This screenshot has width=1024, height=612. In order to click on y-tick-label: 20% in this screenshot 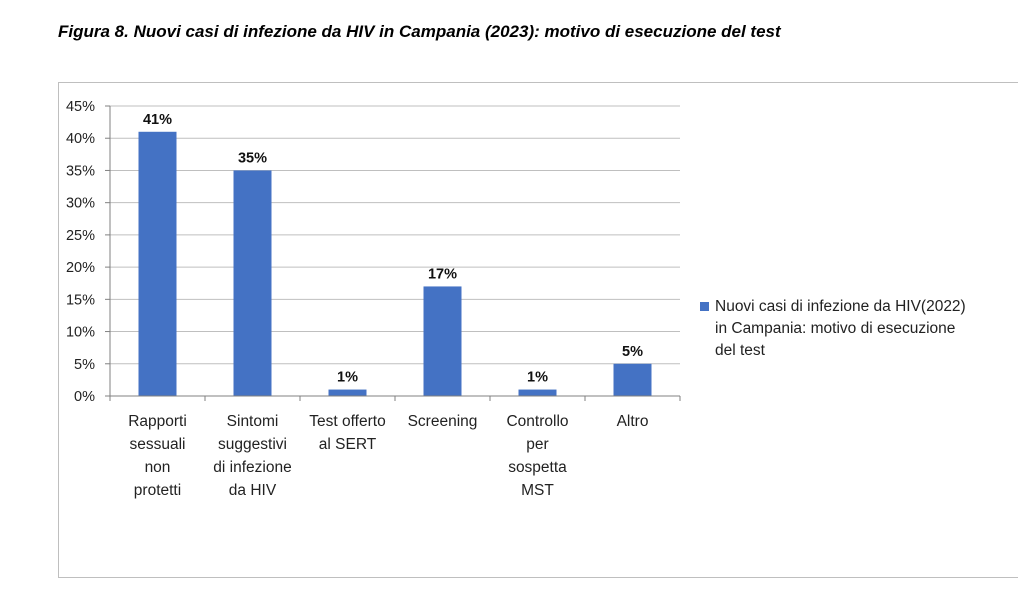, I will do `click(80, 268)`.